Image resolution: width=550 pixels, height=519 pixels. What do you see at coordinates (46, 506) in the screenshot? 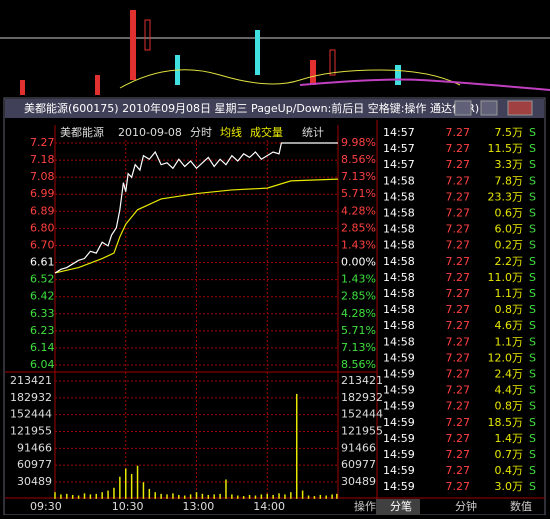
I see `time-label: 09:30` at bounding box center [46, 506].